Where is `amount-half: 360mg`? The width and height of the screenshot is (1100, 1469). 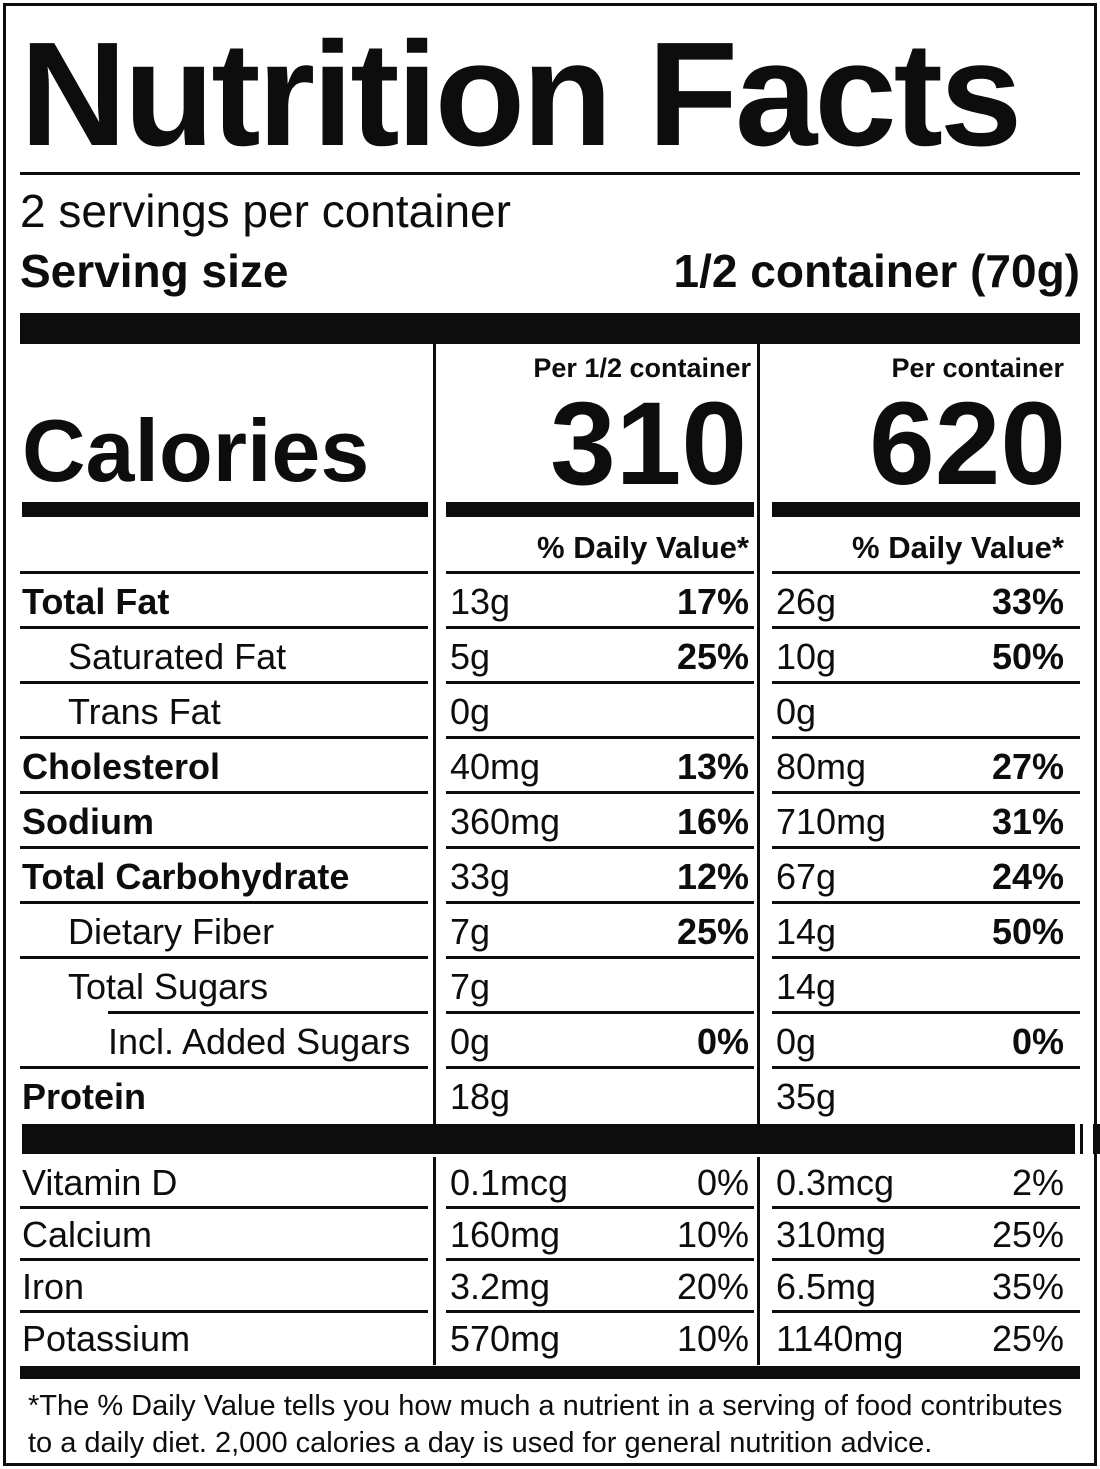 amount-half: 360mg is located at coordinates (505, 821).